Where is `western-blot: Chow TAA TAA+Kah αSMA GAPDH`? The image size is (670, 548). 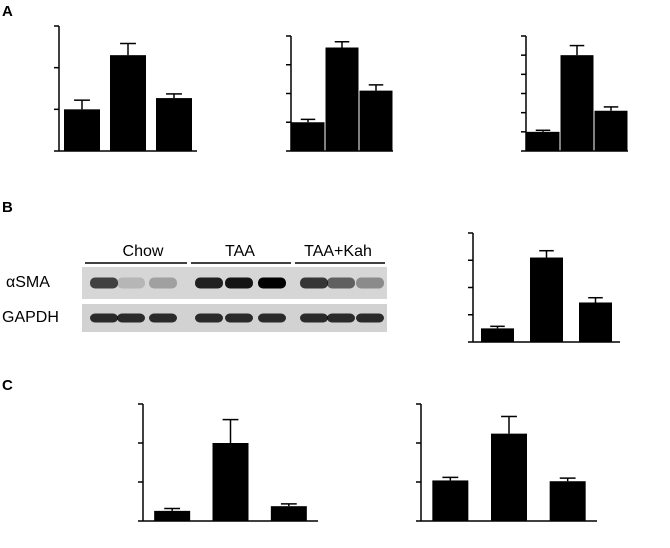 western-blot: Chow TAA TAA+Kah αSMA GAPDH is located at coordinates (194, 287).